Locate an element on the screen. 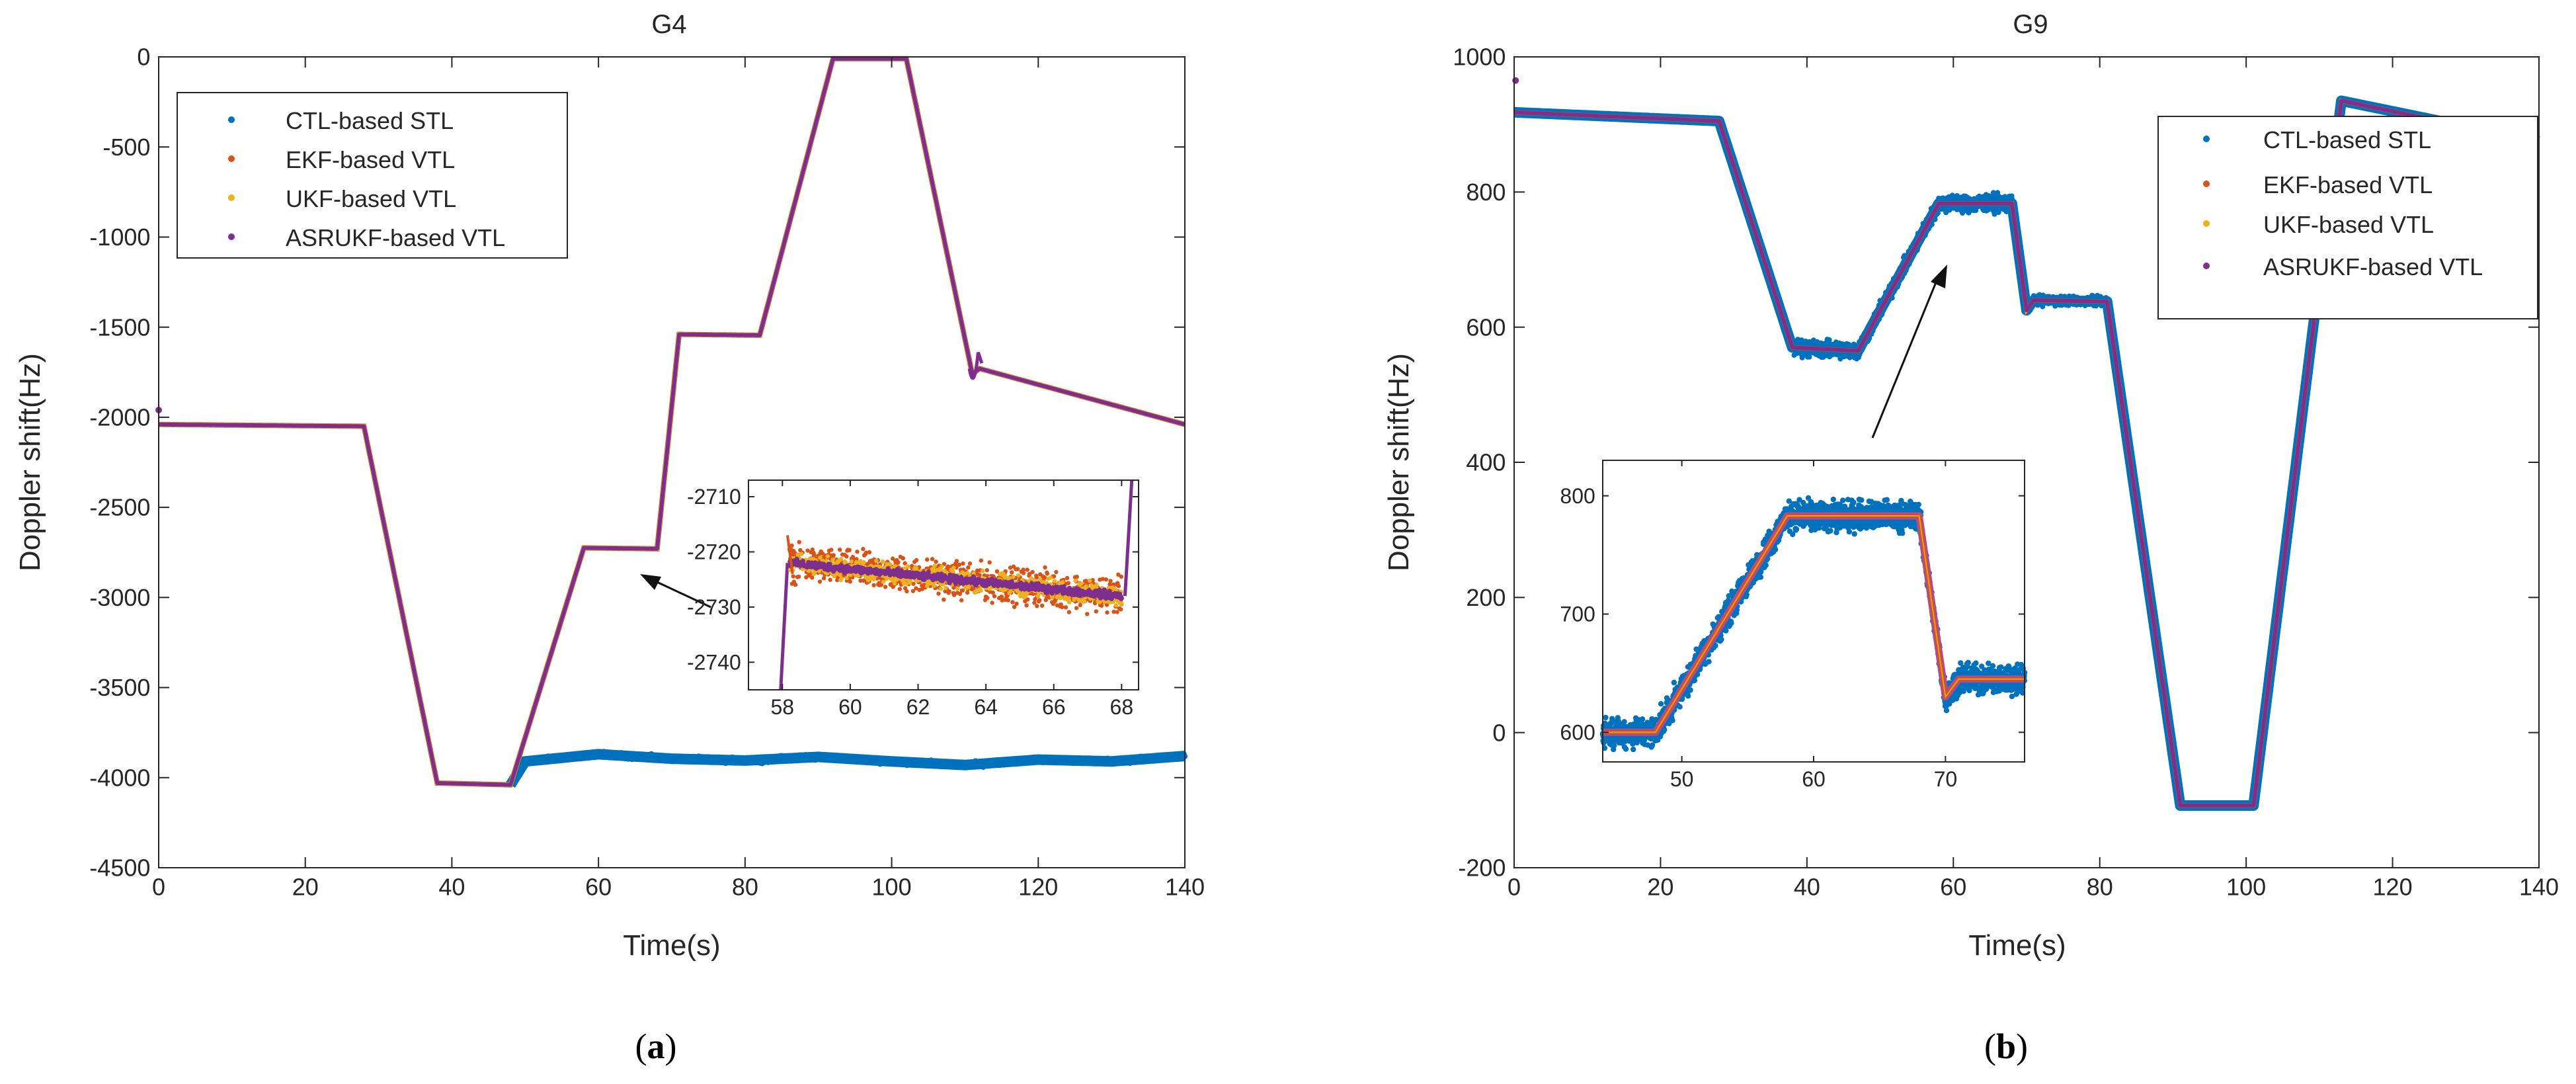 This screenshot has height=1084, width=2576. chart-b-arrowhead is located at coordinates (1939, 276).